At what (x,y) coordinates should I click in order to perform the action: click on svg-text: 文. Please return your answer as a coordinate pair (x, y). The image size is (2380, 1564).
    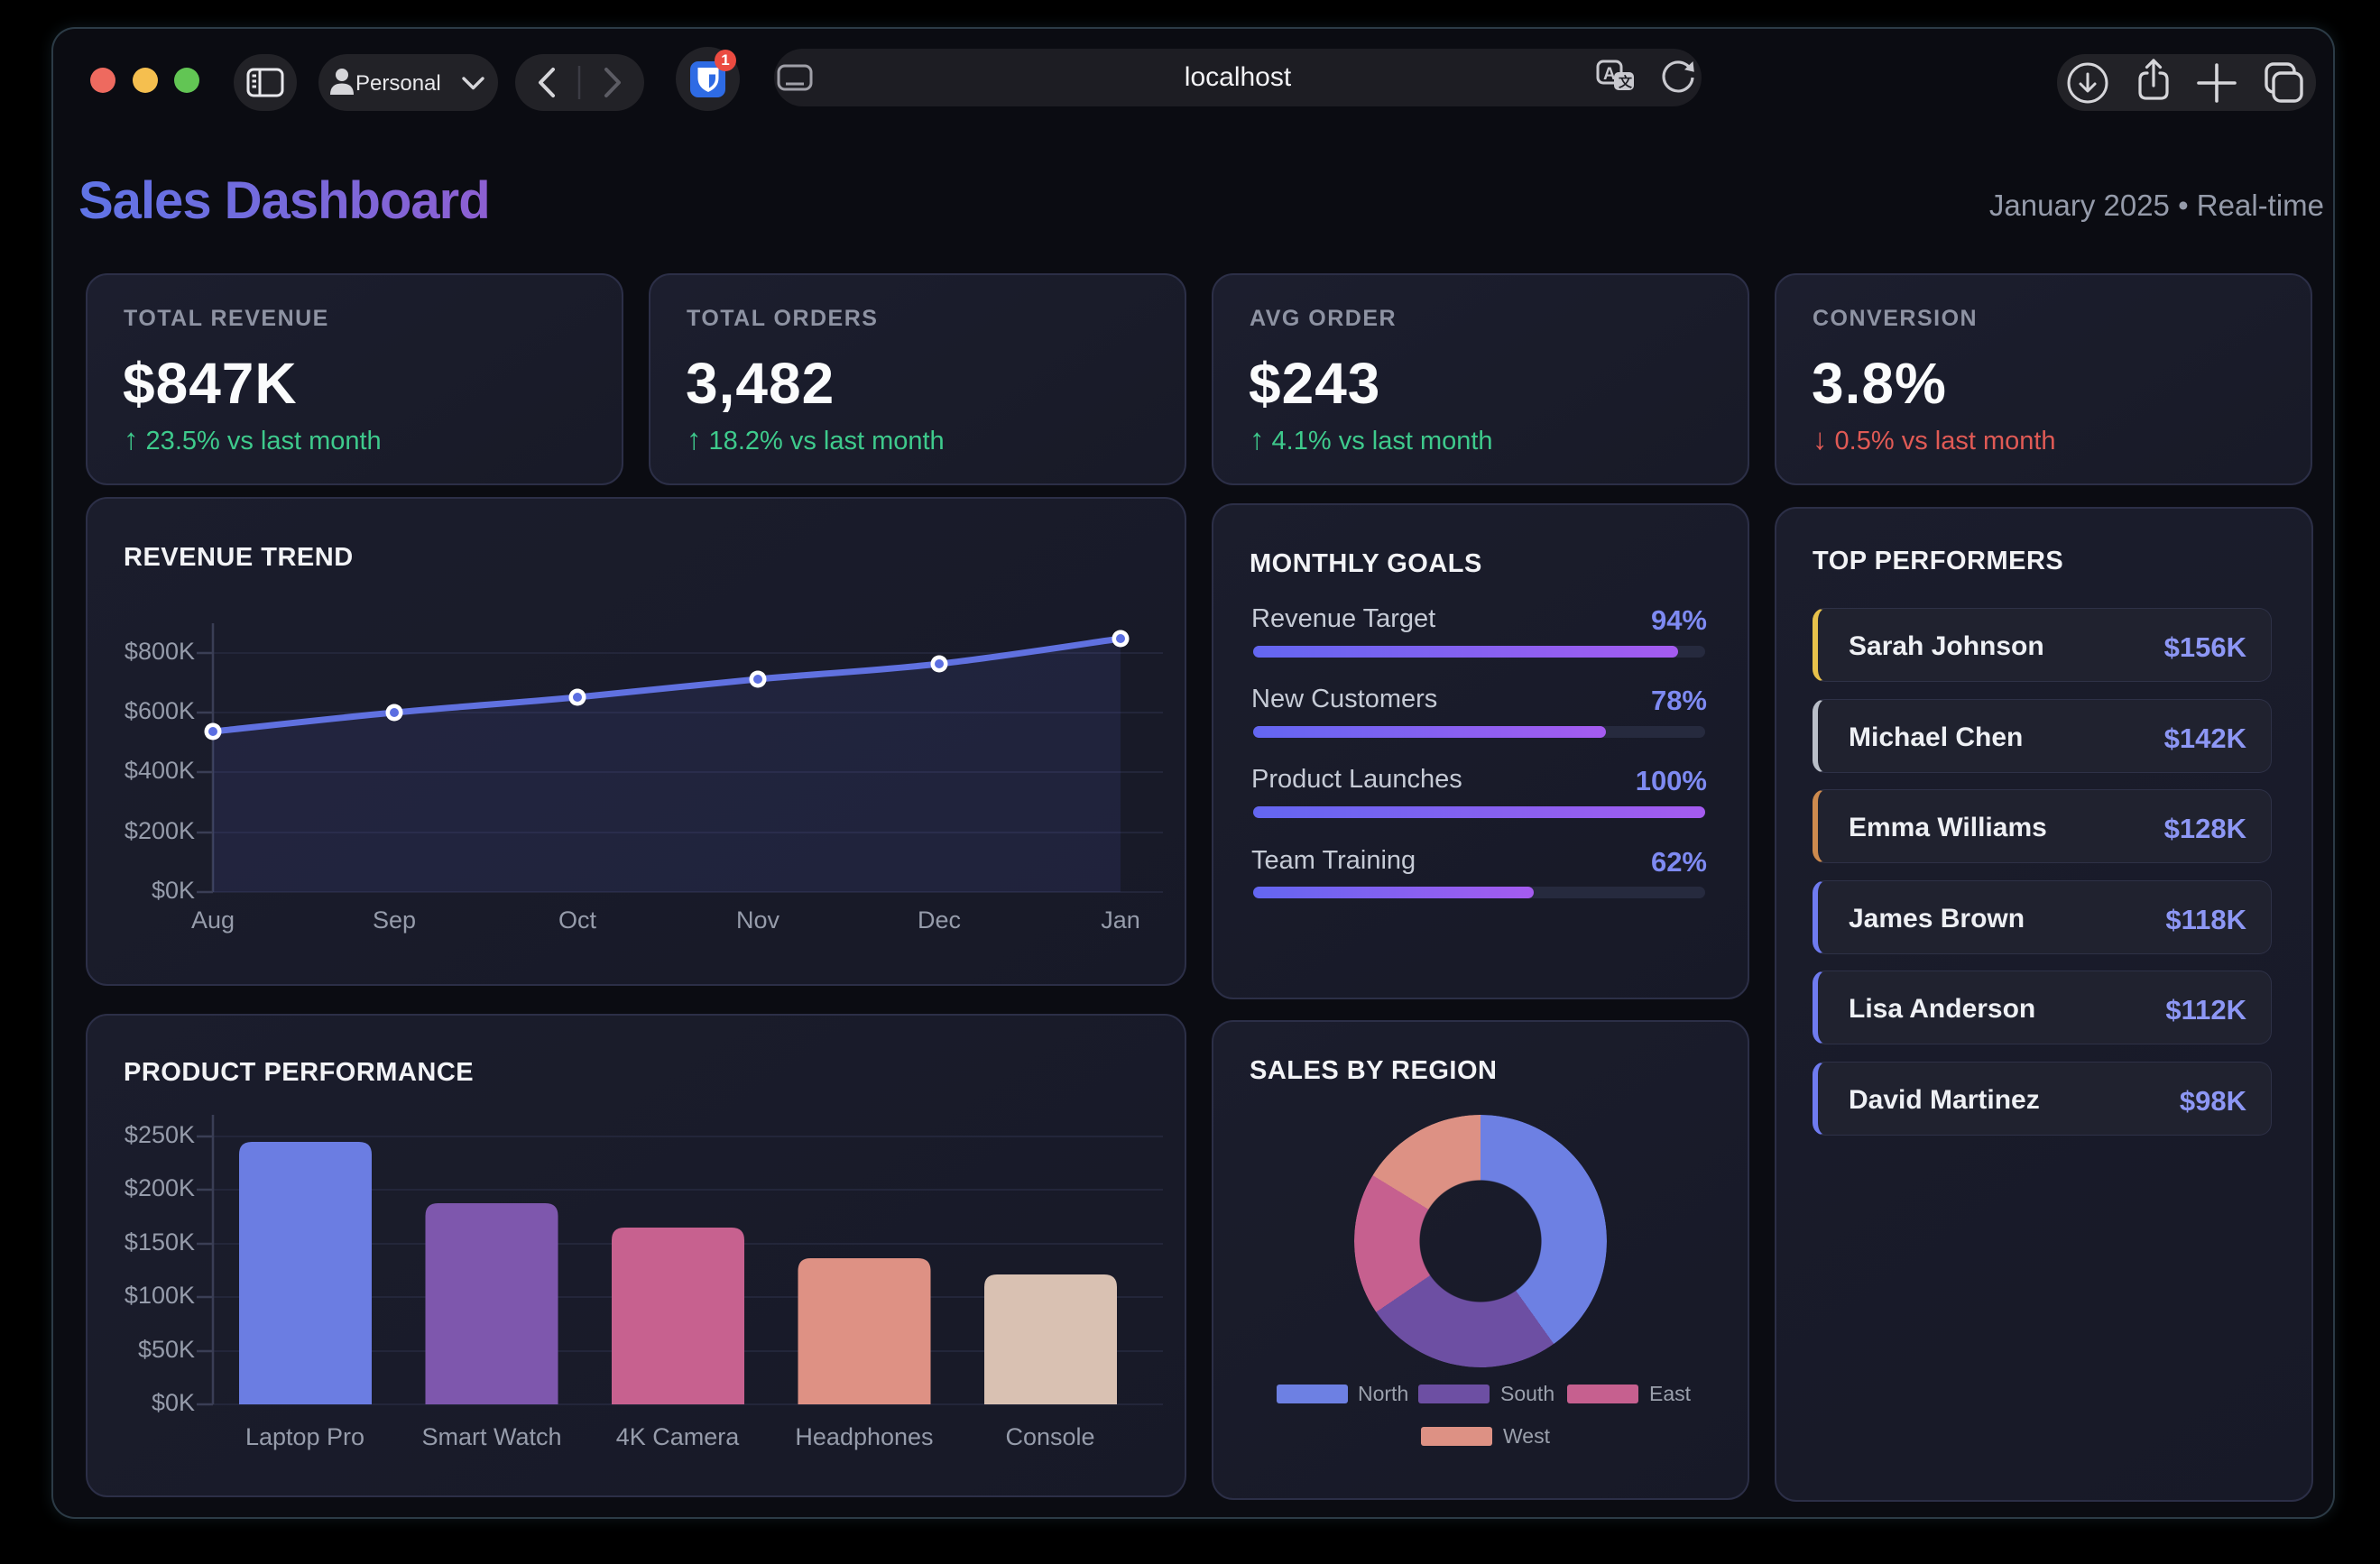
    Looking at the image, I should click on (1626, 82).